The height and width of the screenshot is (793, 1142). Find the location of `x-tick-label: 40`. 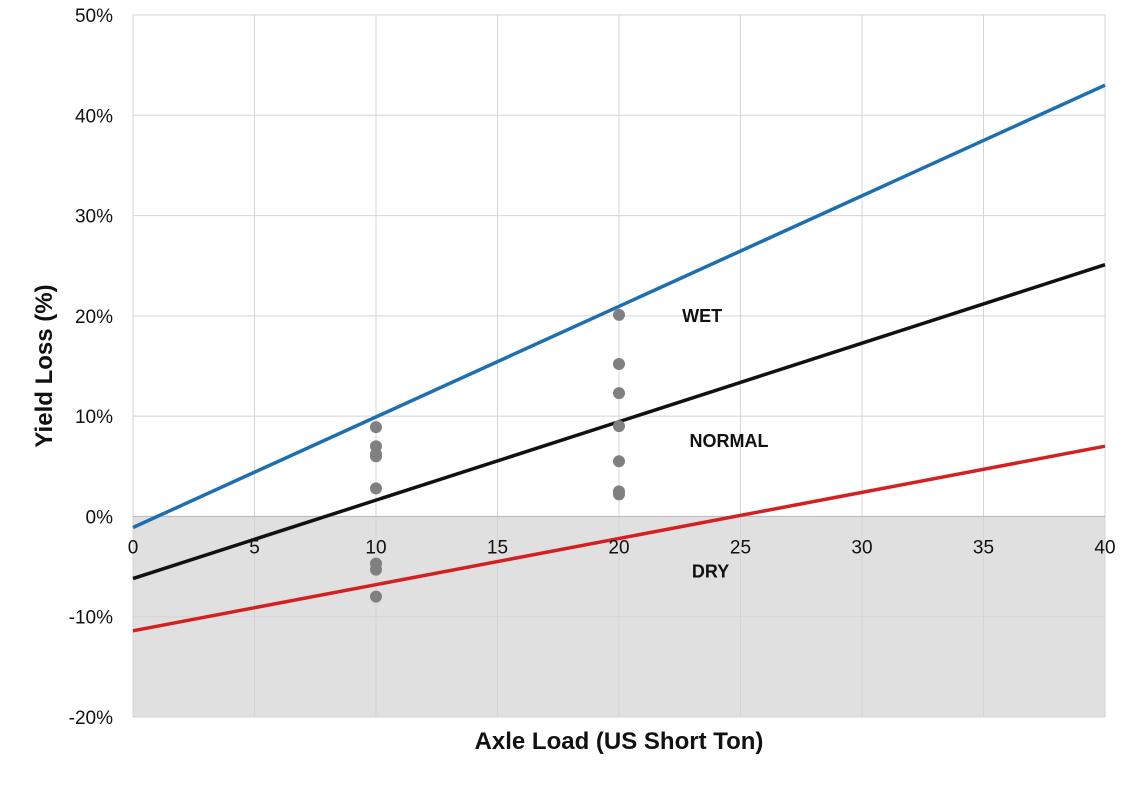

x-tick-label: 40 is located at coordinates (1104, 547).